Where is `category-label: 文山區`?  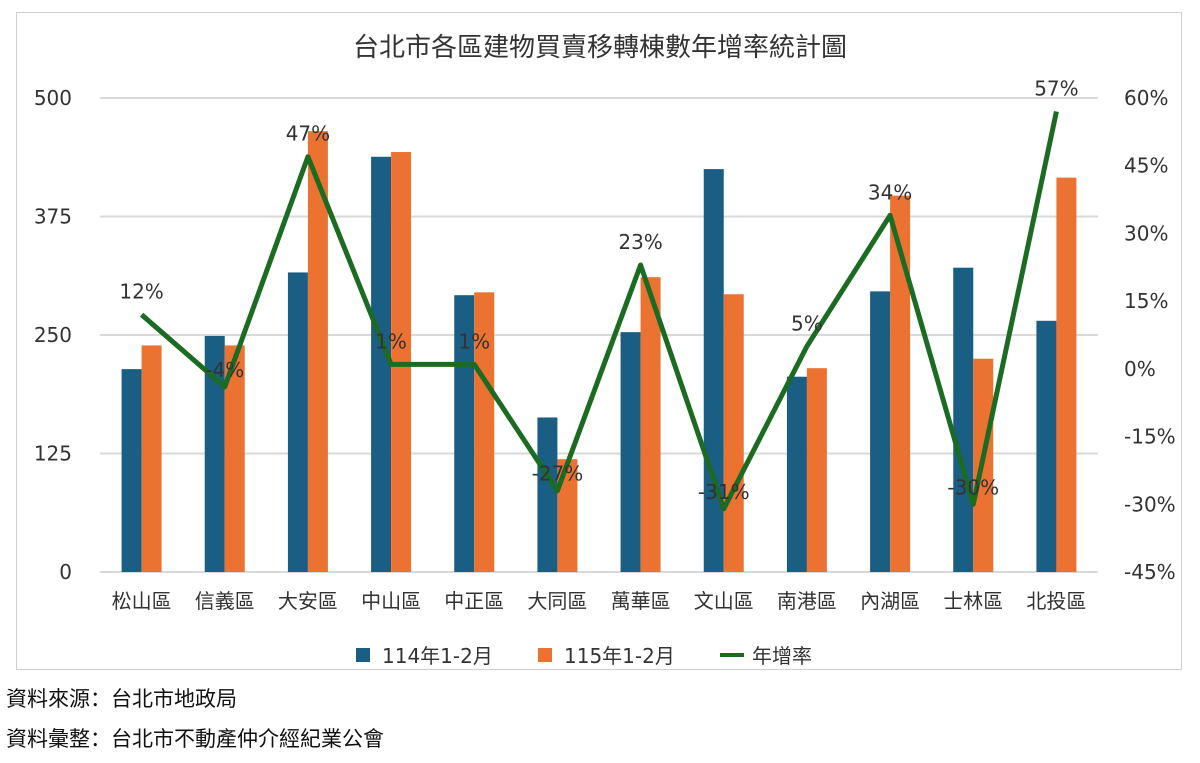
category-label: 文山區 is located at coordinates (724, 601).